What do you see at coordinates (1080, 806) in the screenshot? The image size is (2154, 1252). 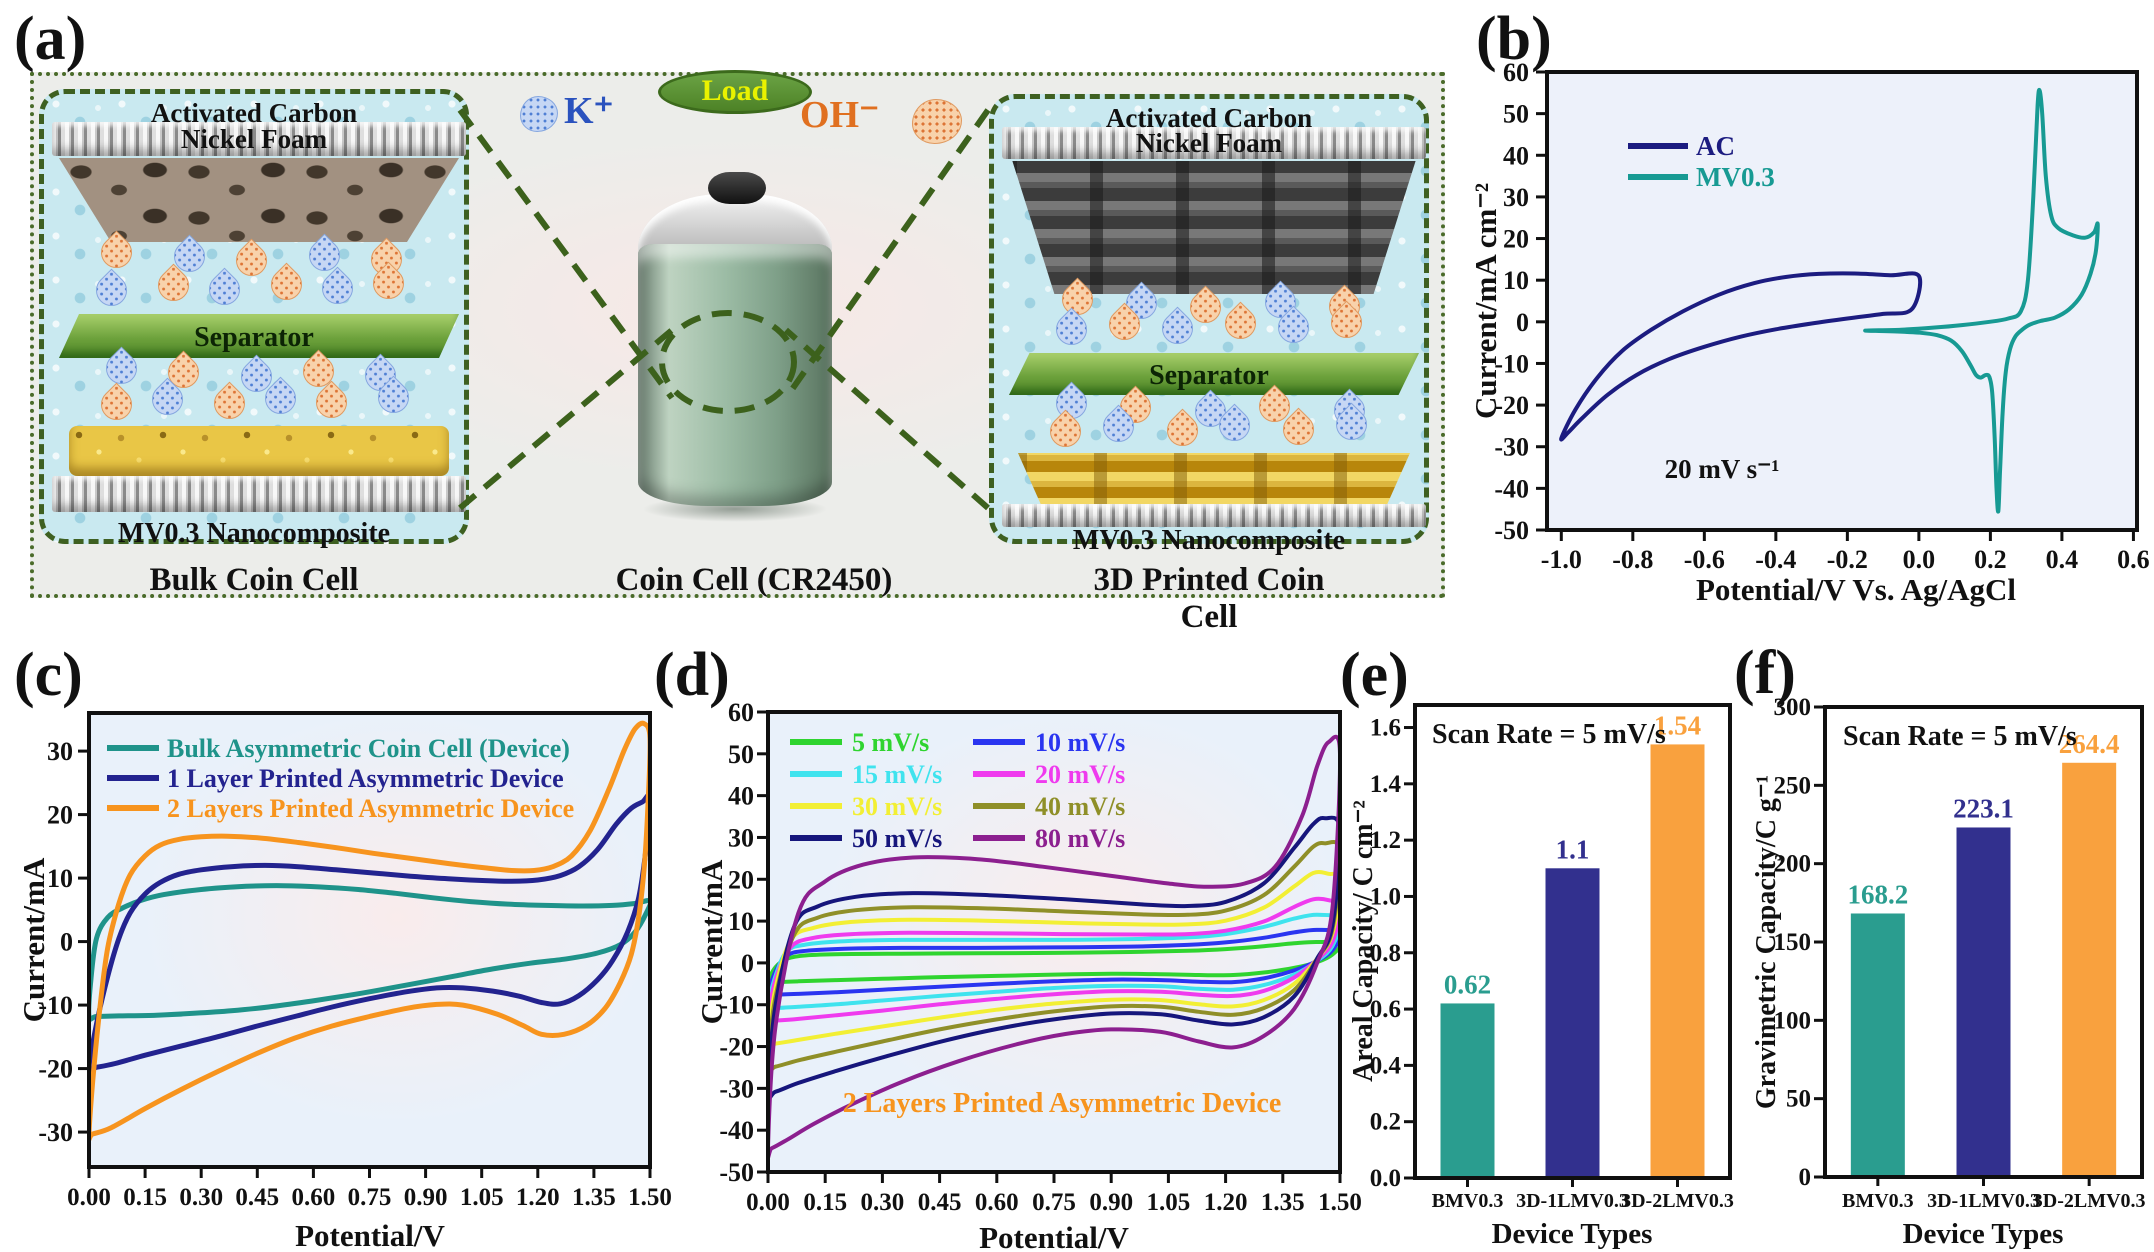 I see `legend-label: 40 mV/s` at bounding box center [1080, 806].